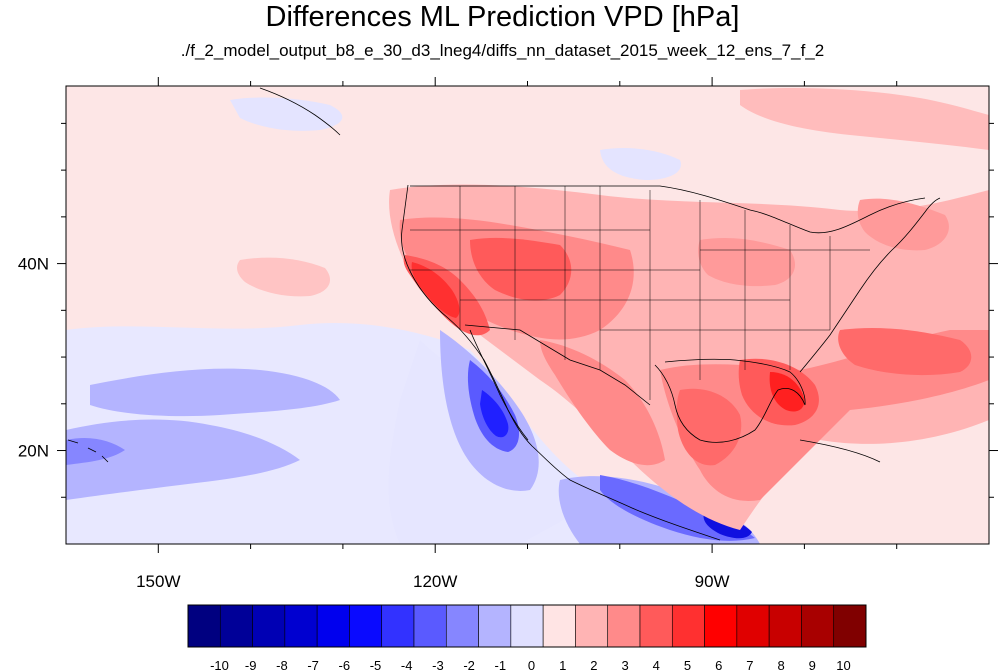 This screenshot has width=1005, height=672. I want to click on lat-tick-label: 20N, so click(33, 451).